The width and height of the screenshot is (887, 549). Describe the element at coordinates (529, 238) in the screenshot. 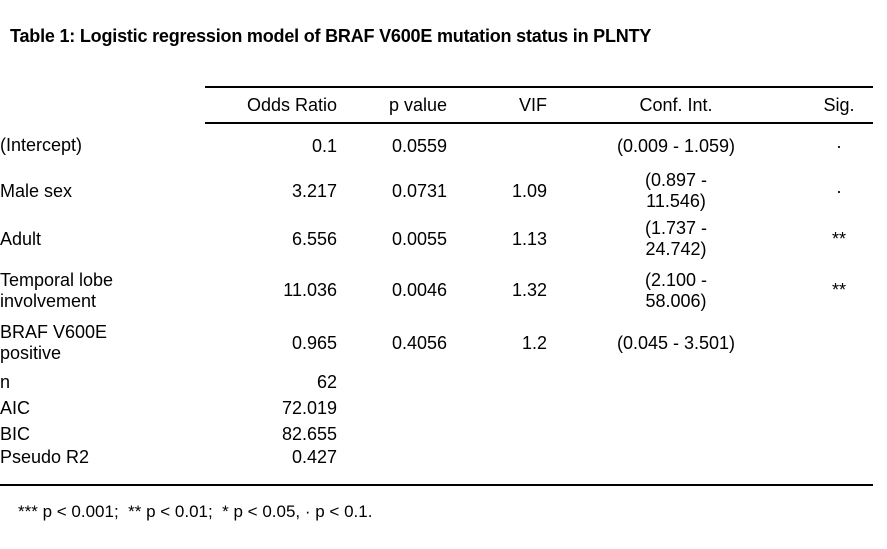

I see `cell-vif: 1.13` at that location.